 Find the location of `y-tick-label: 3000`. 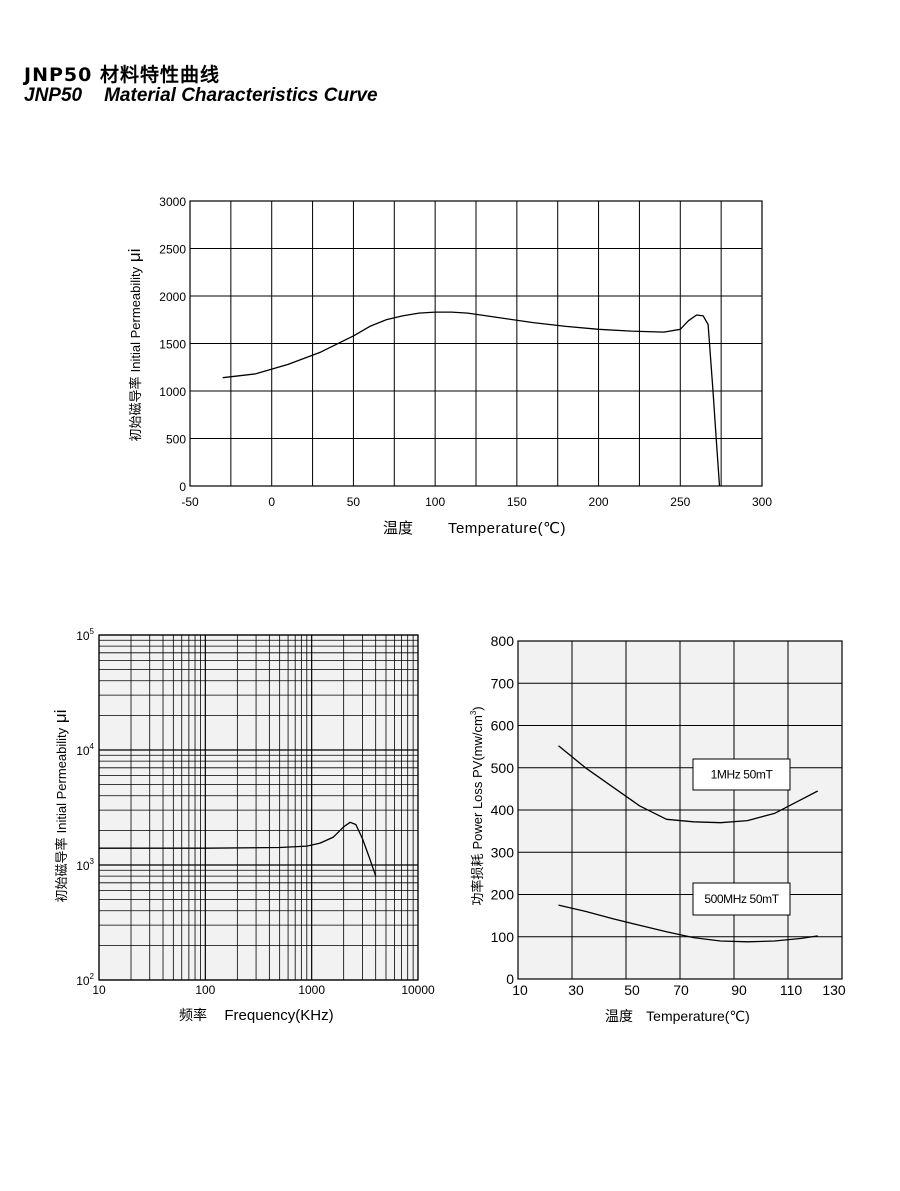

y-tick-label: 3000 is located at coordinates (172, 202).